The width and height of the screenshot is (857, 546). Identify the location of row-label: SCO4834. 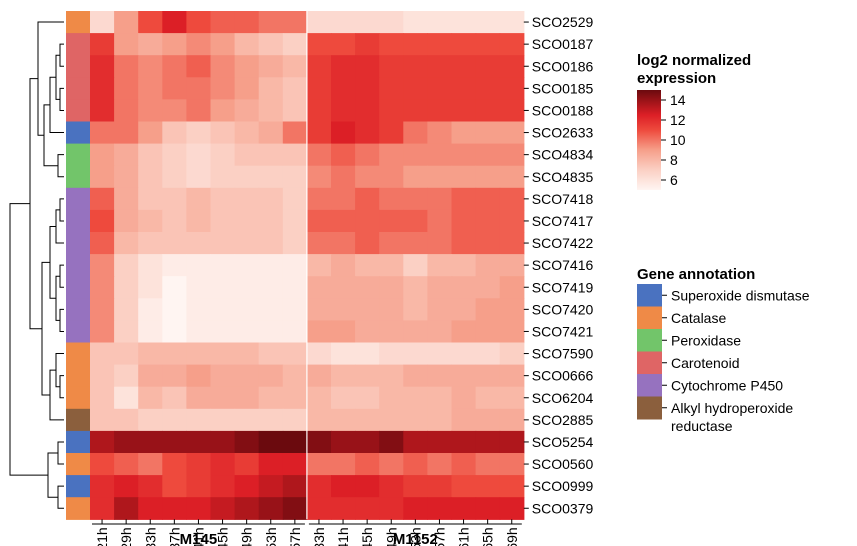
(563, 155).